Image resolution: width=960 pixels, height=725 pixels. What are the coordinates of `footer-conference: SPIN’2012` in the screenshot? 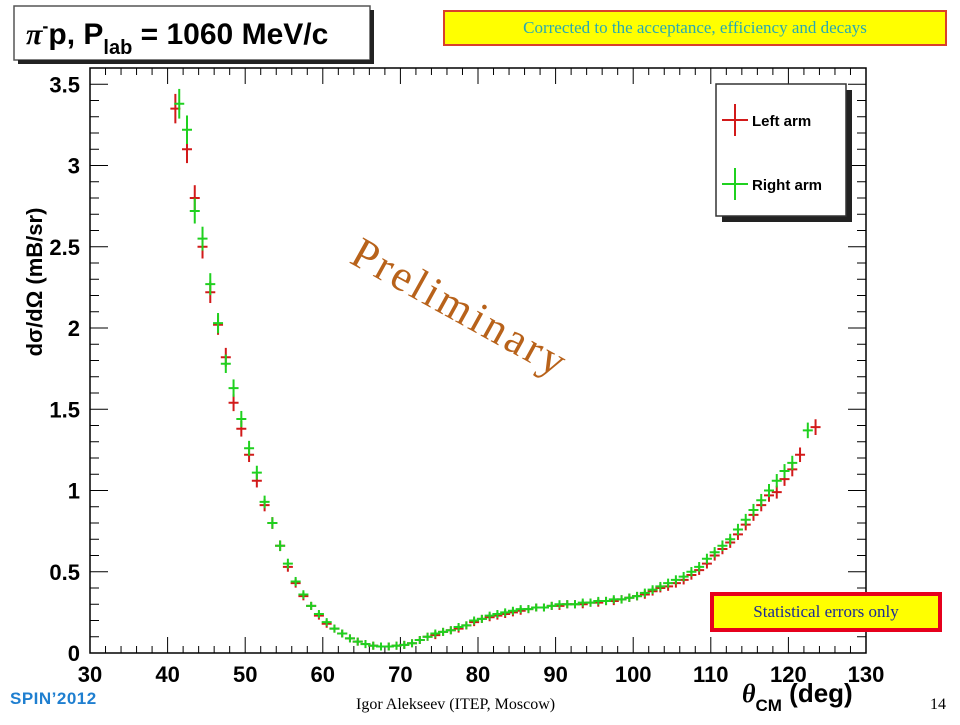 It's located at (53, 698).